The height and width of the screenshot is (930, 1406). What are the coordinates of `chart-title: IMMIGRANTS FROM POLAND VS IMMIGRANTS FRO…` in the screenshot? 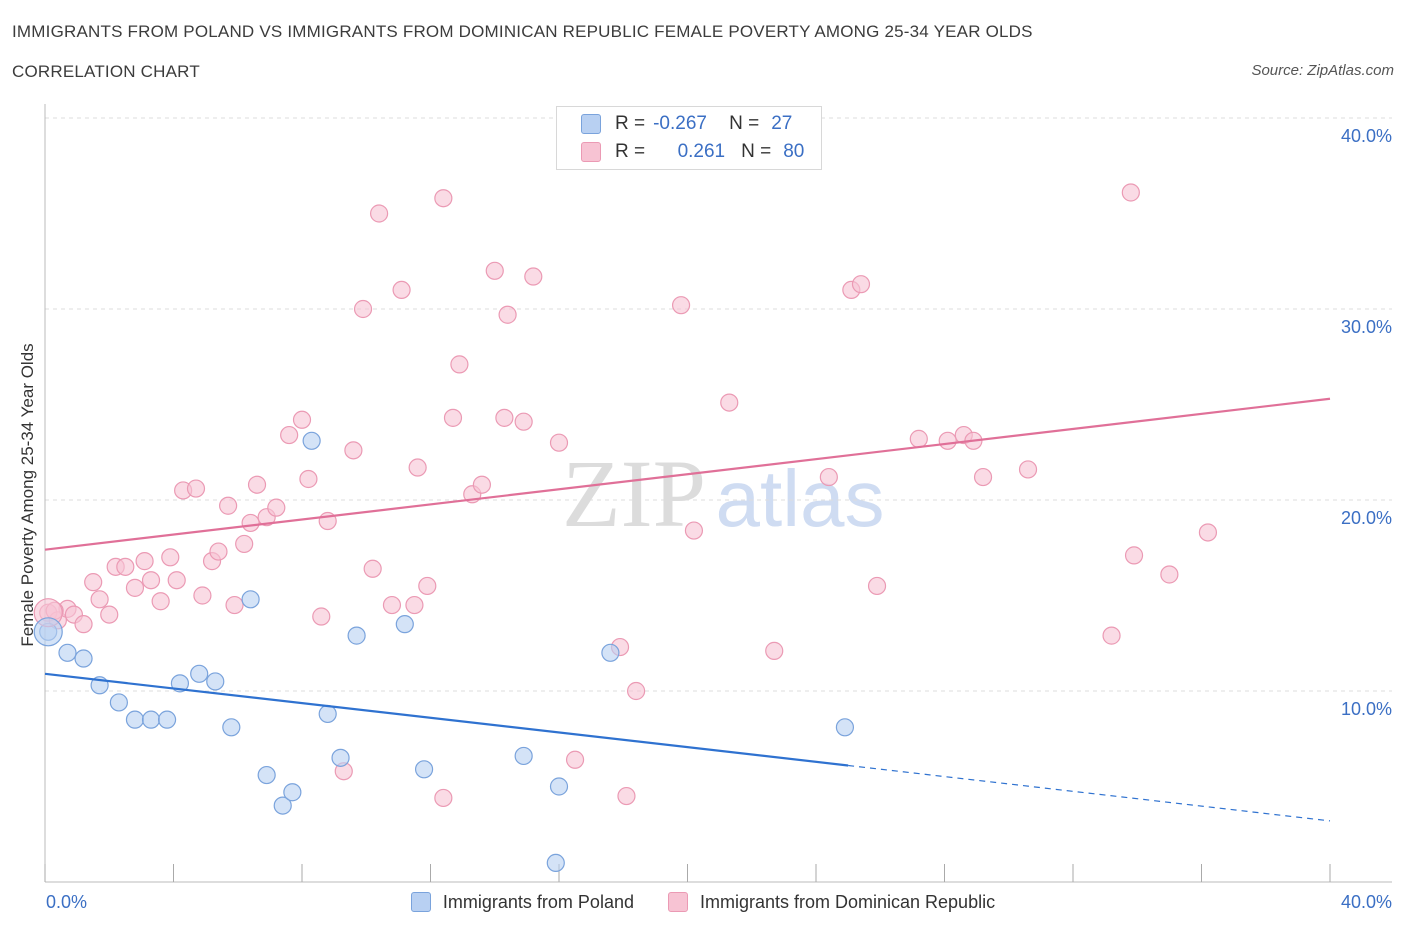 It's located at (522, 31).